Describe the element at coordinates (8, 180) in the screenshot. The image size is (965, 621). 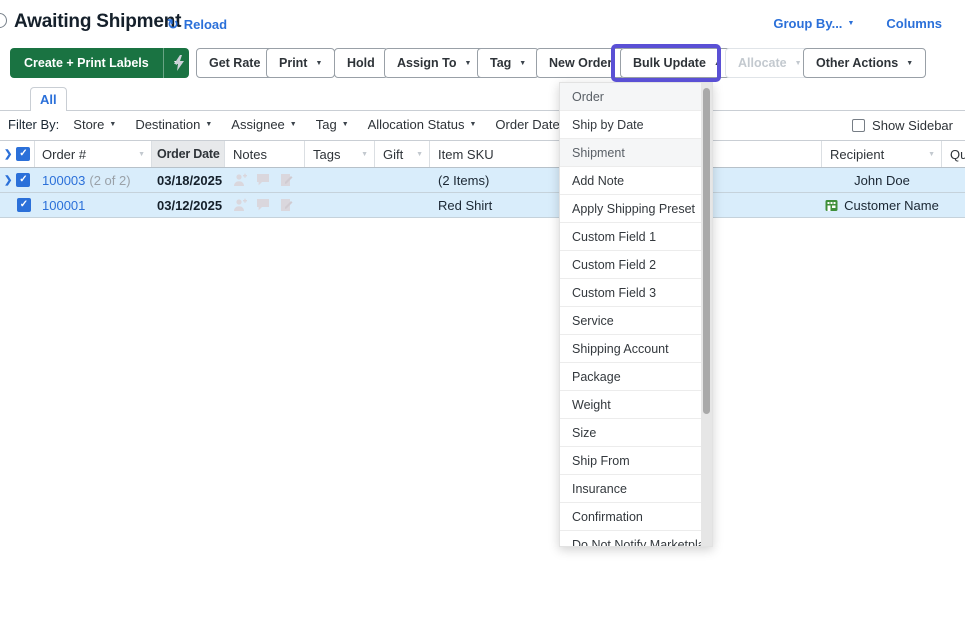
I see `expand-row-icon: ❯` at that location.